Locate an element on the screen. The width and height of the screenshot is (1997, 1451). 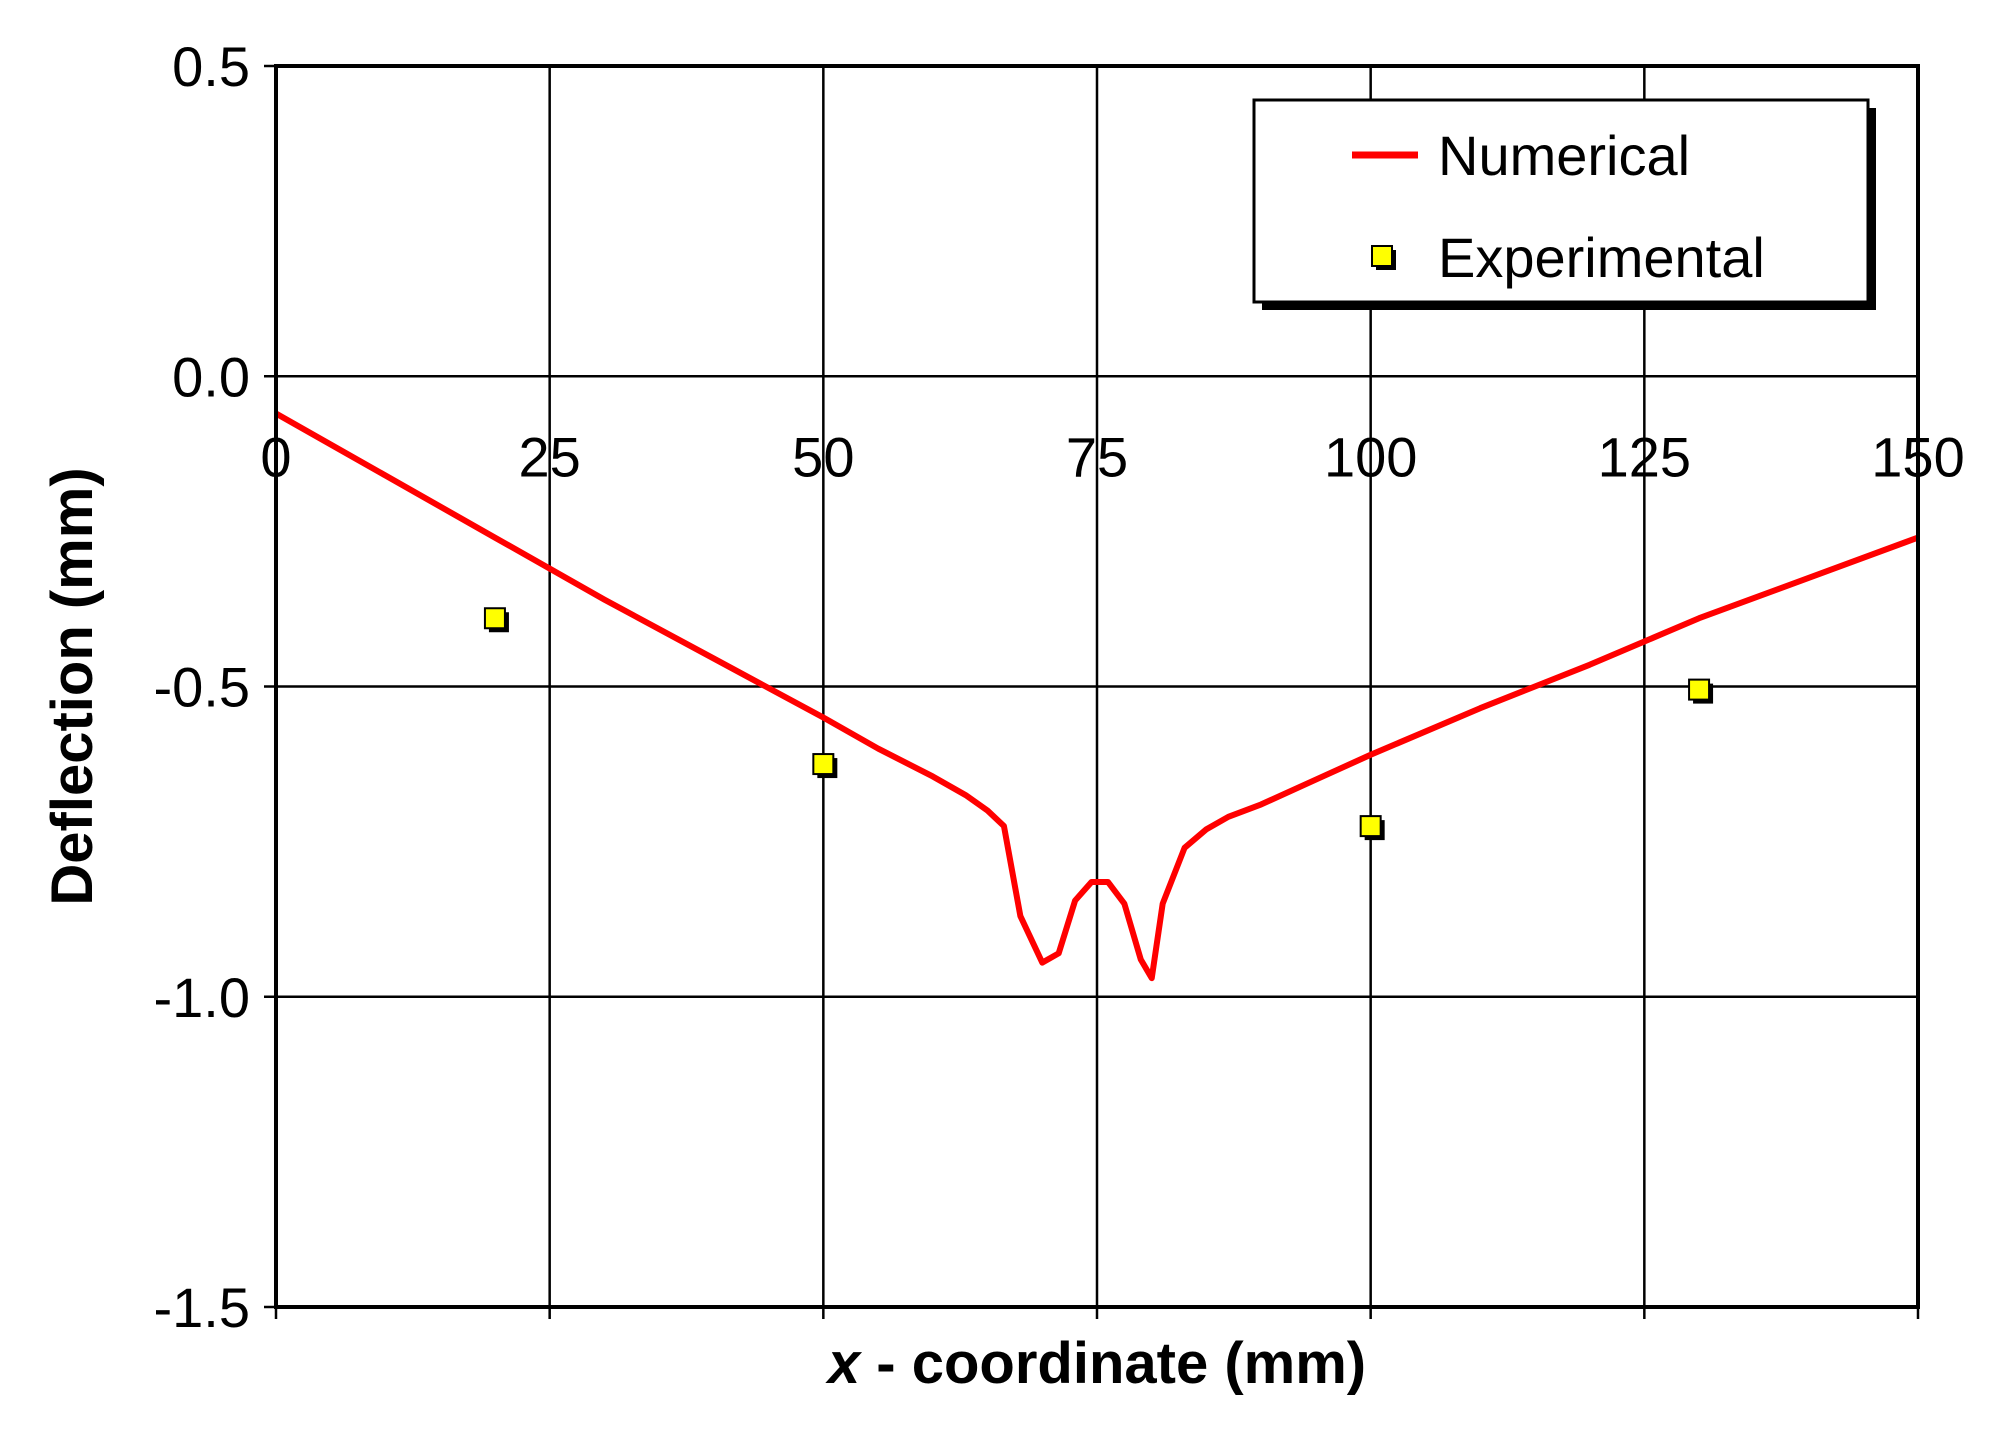
y-tick-labels: 0.5 0.0 -0.5 -1.0 -1.5 is located at coordinates (202, 687).